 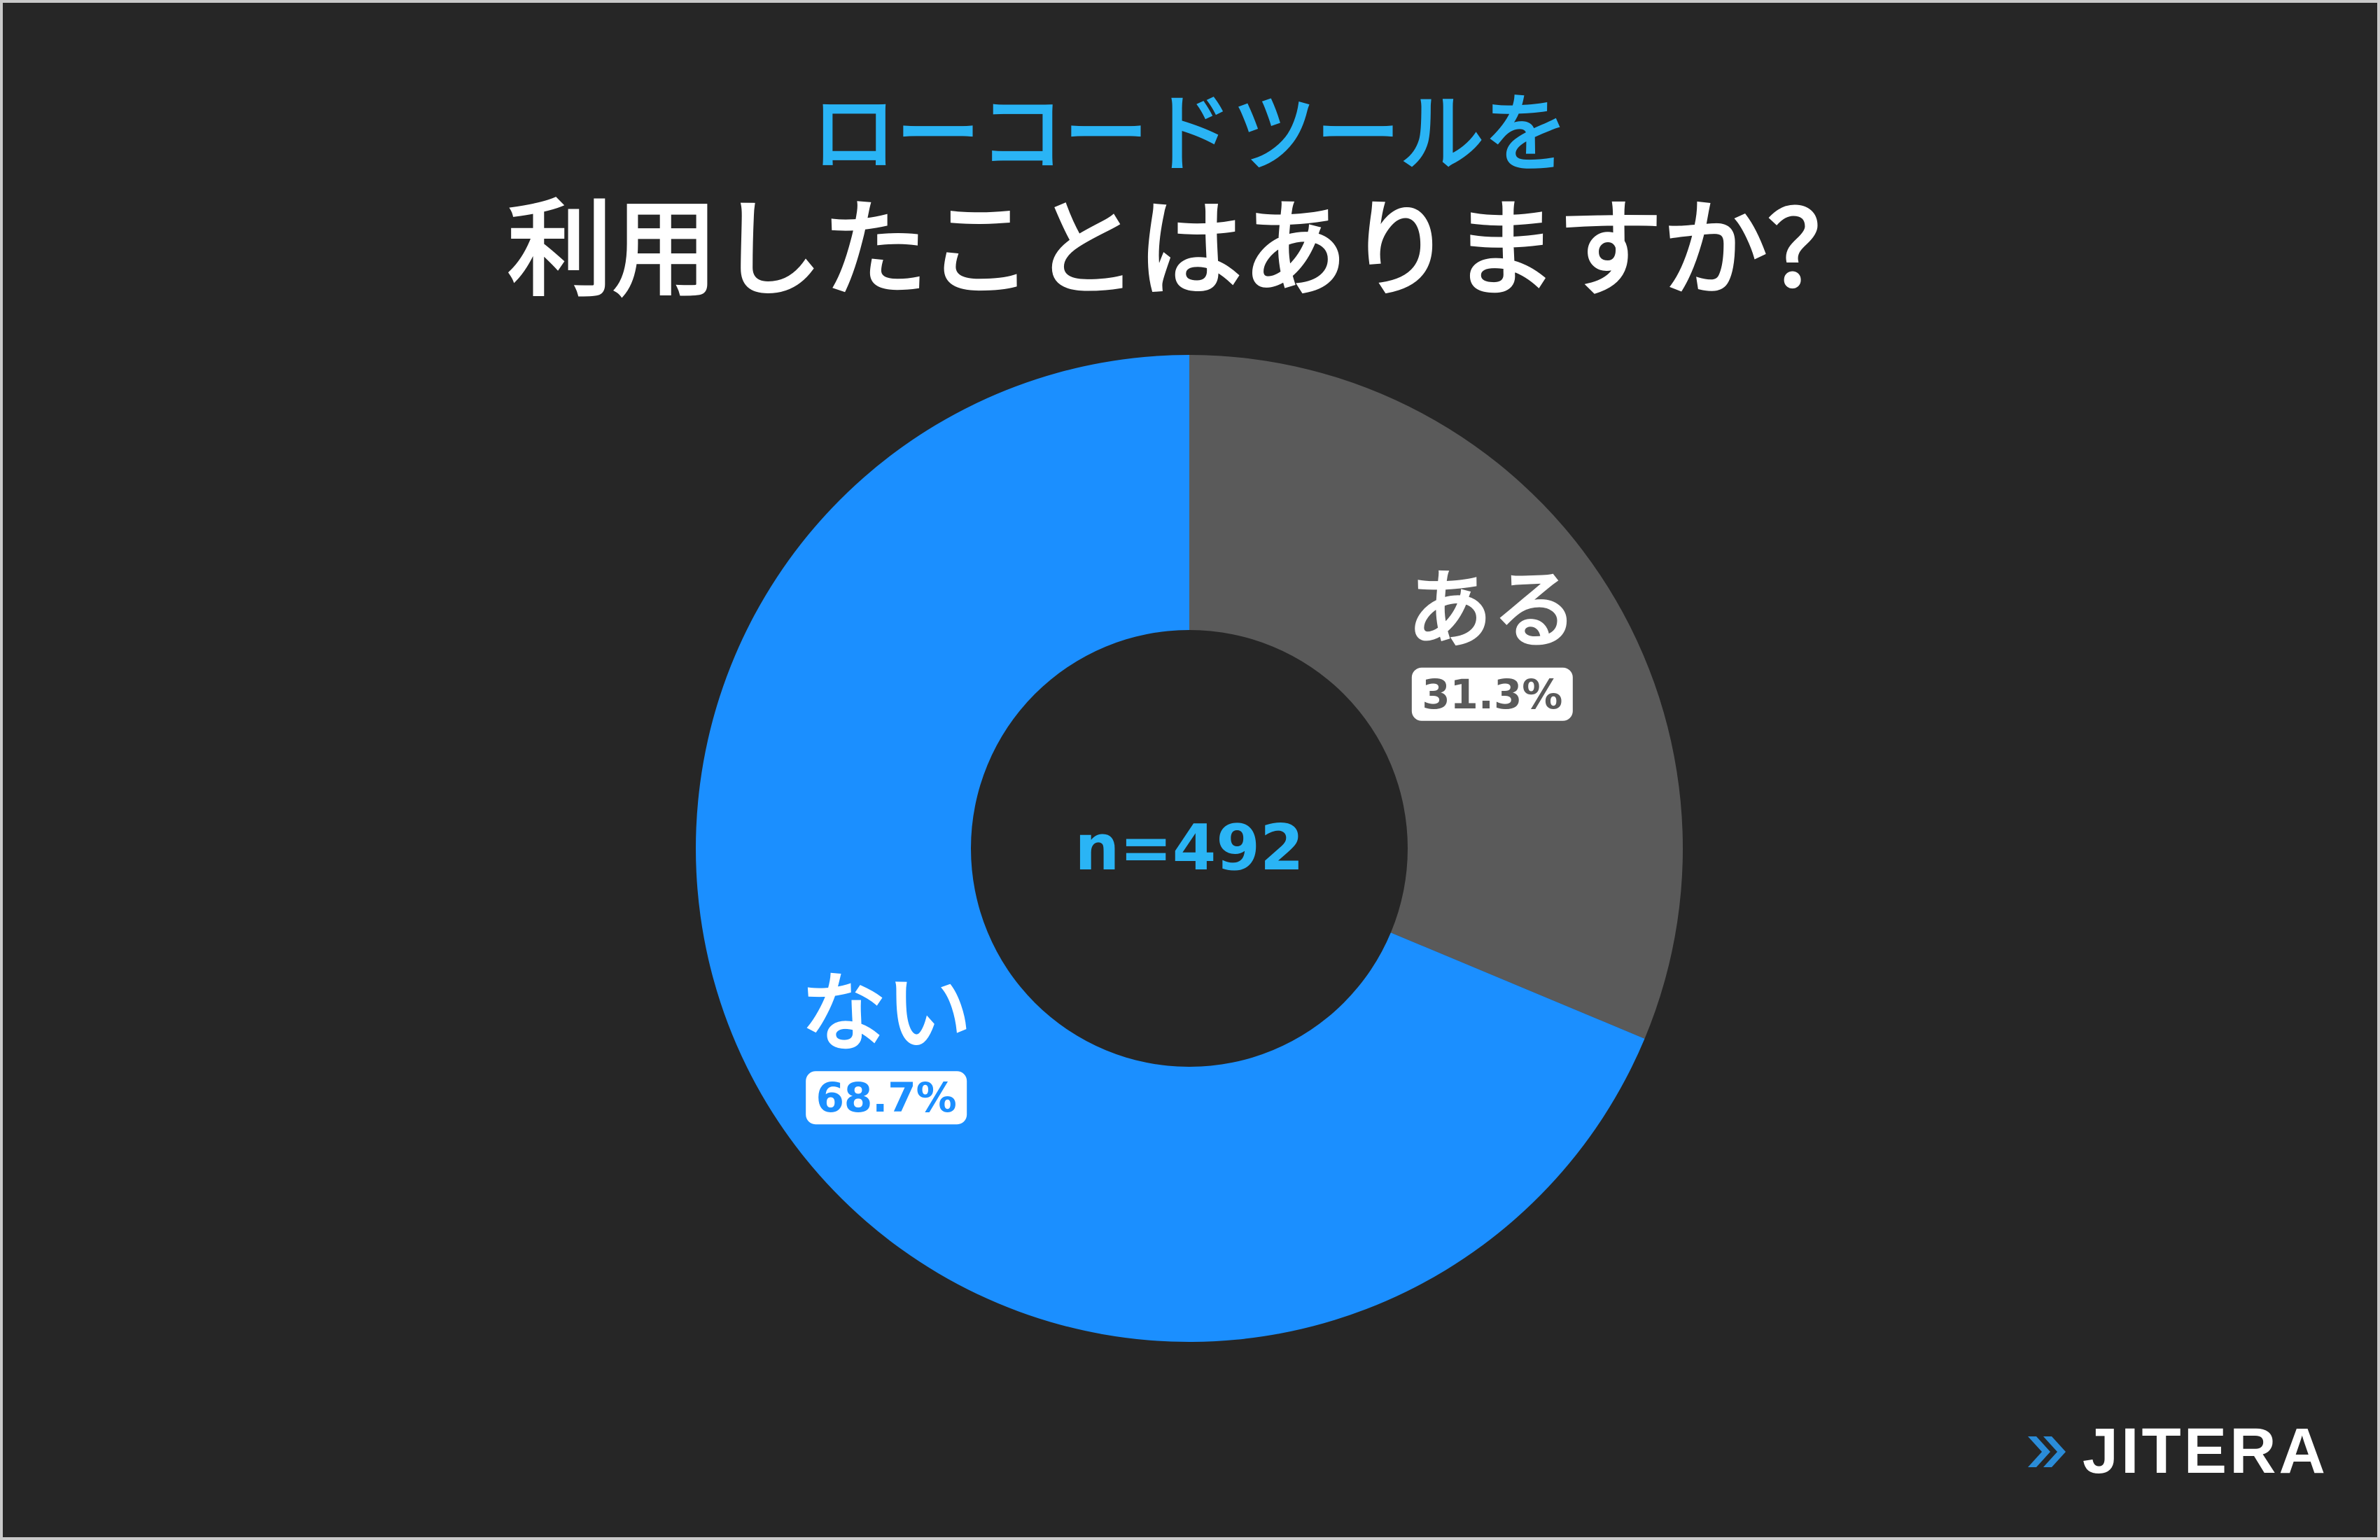 I want to click on brand-name: JITERA, so click(x=2205, y=1451).